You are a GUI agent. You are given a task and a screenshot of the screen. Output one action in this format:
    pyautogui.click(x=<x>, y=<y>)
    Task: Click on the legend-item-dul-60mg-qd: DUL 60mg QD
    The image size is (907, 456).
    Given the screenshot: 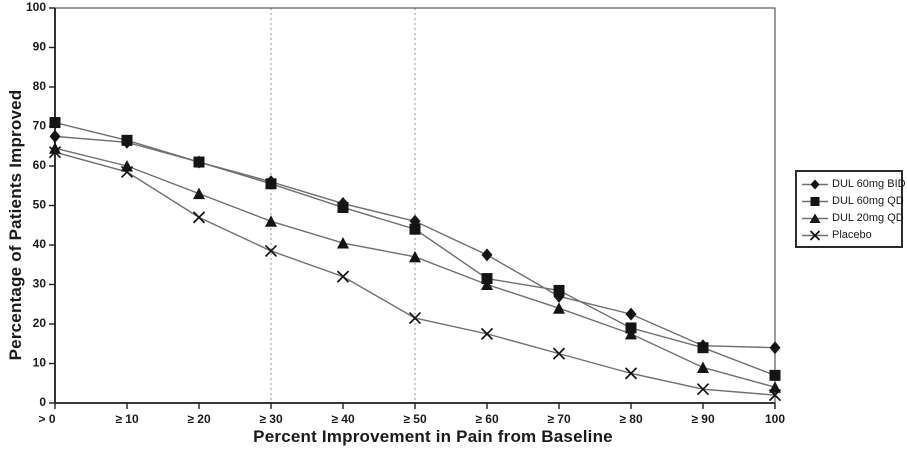 What is the action you would take?
    pyautogui.click(x=852, y=201)
    